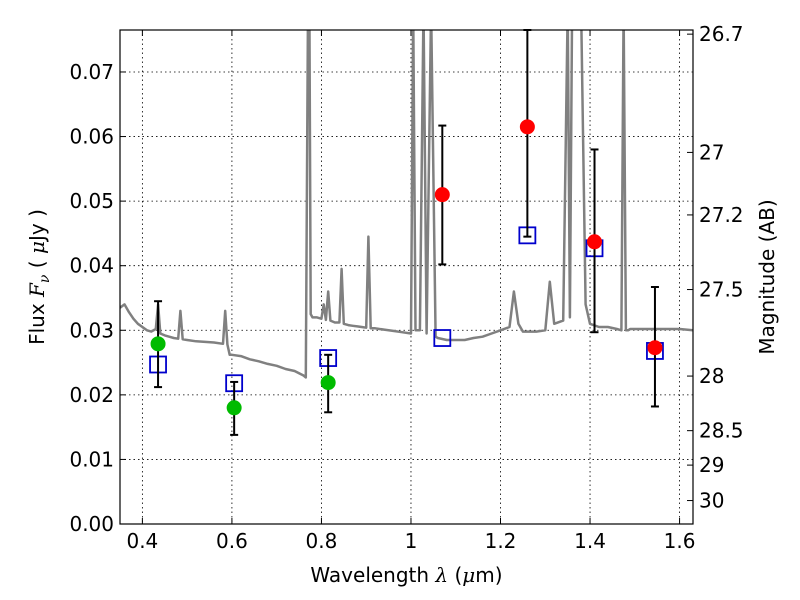 This screenshot has width=800, height=600. I want to click on mag-tick-label: 29, so click(711, 465).